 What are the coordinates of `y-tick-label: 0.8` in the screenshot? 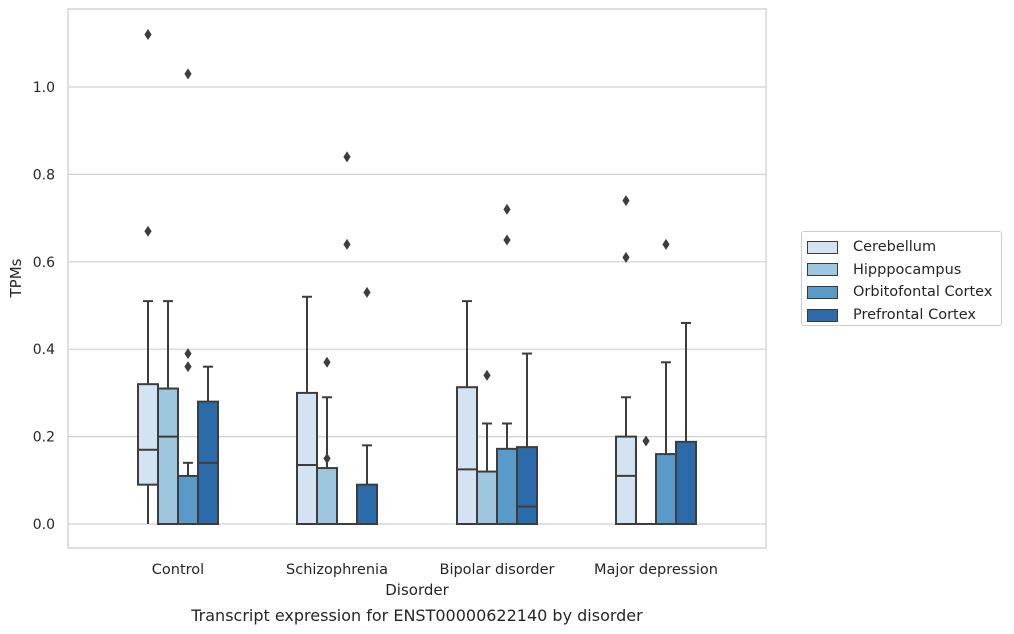 It's located at (44, 175).